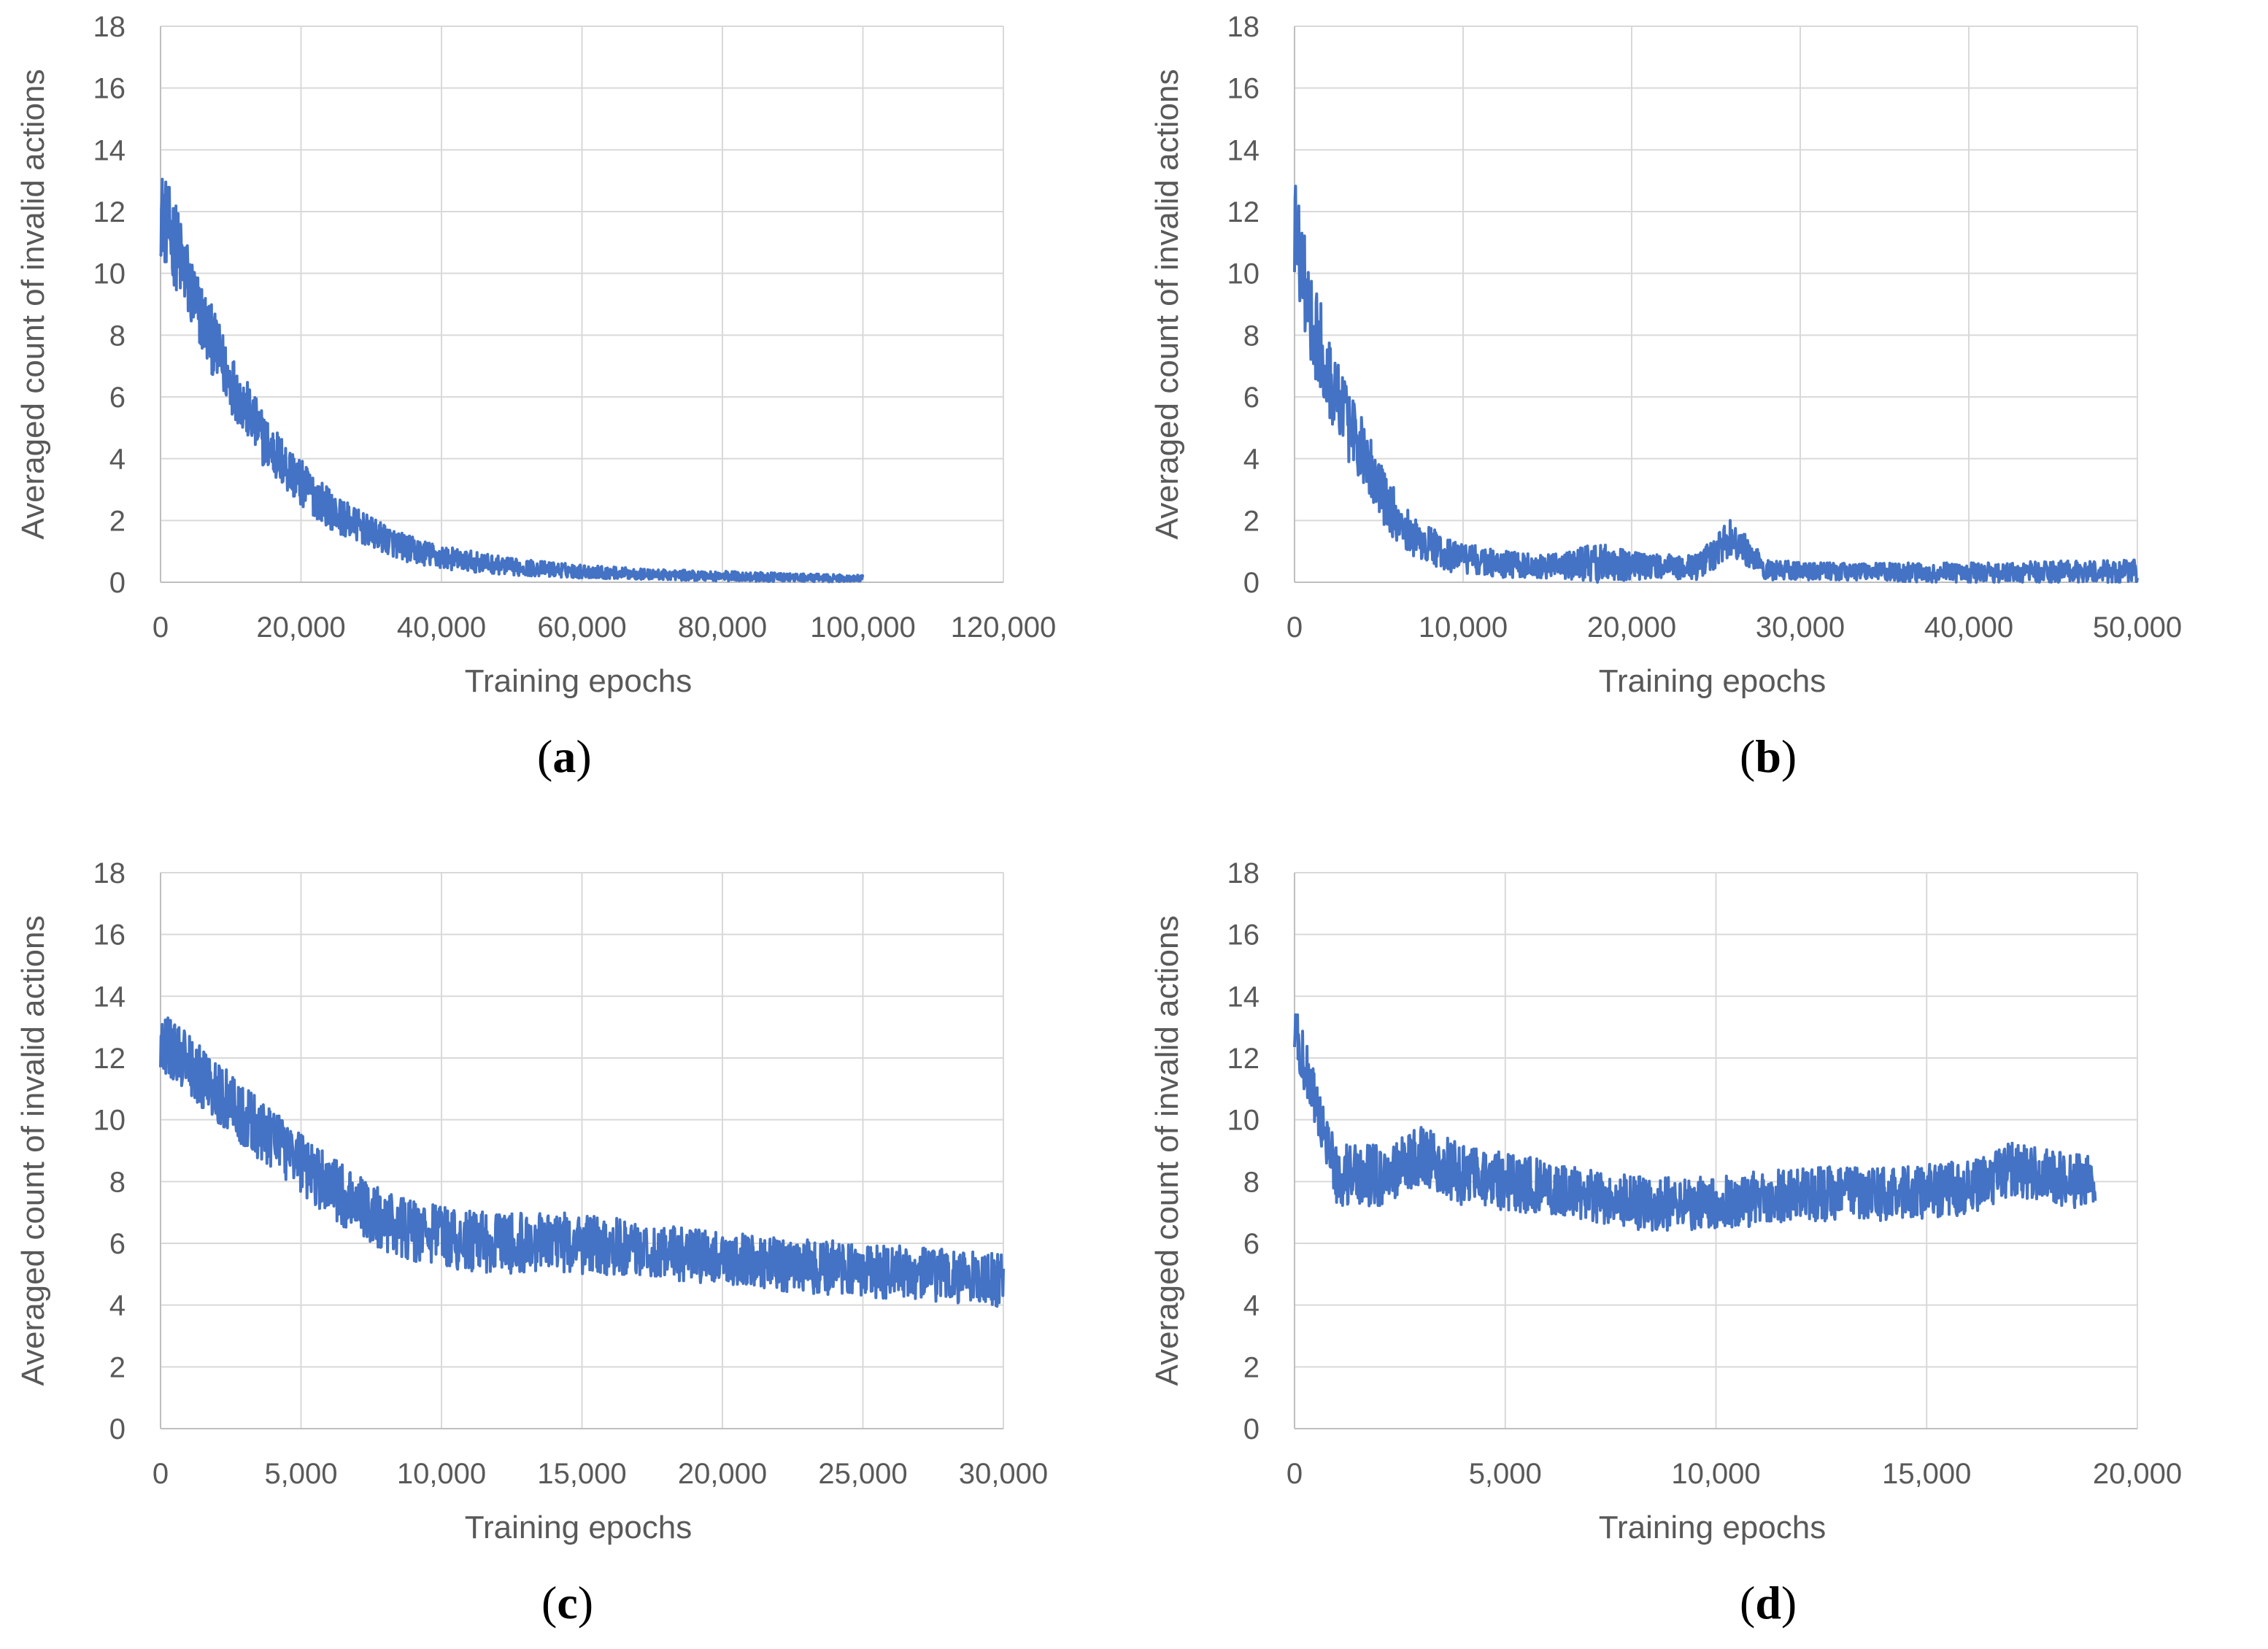 This screenshot has width=2268, height=1649. I want to click on x-tick-label-b-4: 40,000, so click(1969, 627).